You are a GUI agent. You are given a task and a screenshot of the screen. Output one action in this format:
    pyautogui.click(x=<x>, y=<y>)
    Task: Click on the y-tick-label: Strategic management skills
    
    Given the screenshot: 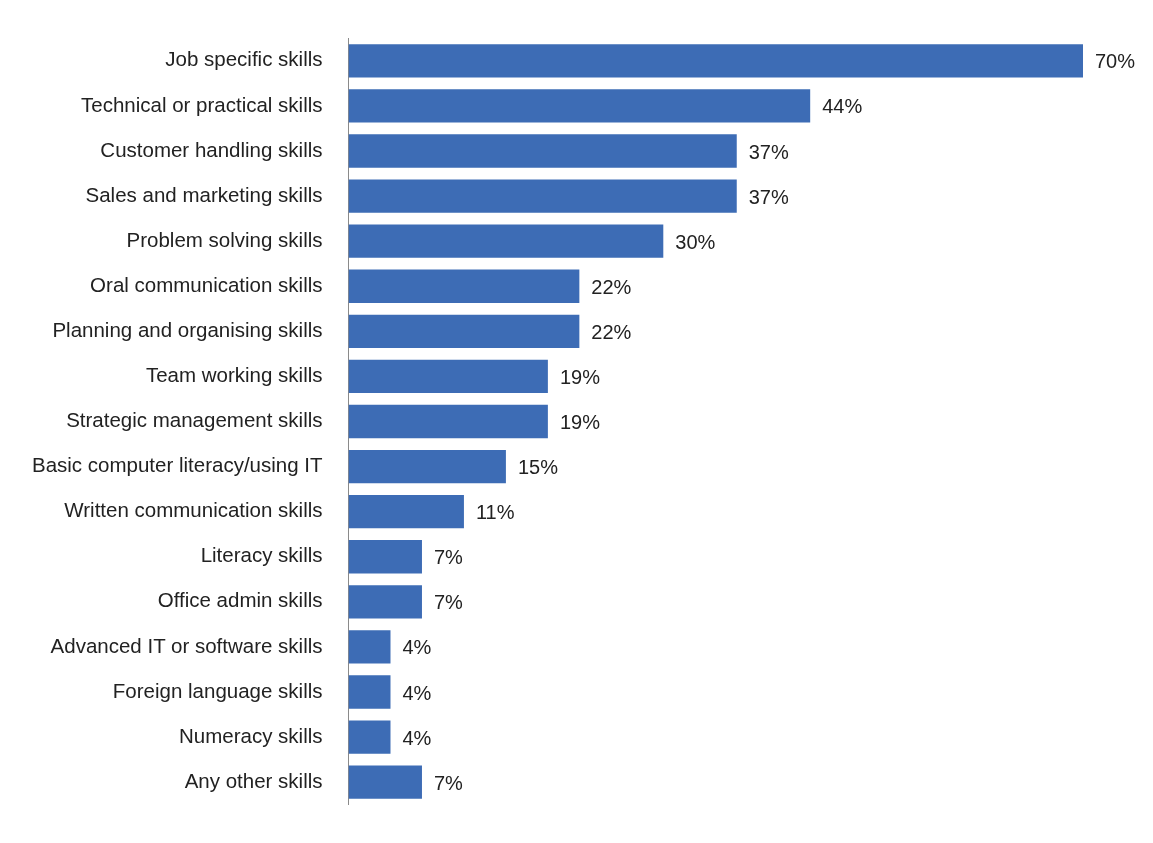 What is the action you would take?
    pyautogui.click(x=194, y=420)
    